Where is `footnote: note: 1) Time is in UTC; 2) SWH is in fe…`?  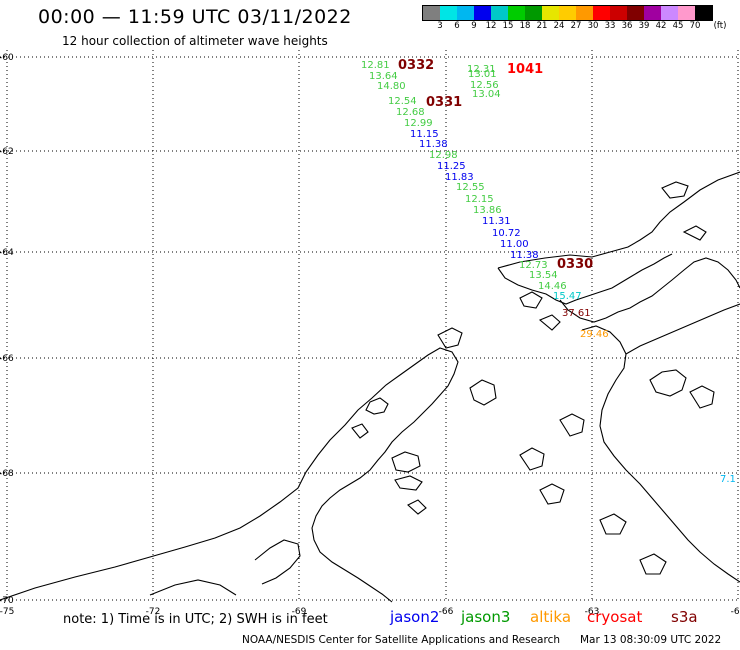 footnote: note: 1) Time is in UTC; 2) SWH is in fe… is located at coordinates (195, 619).